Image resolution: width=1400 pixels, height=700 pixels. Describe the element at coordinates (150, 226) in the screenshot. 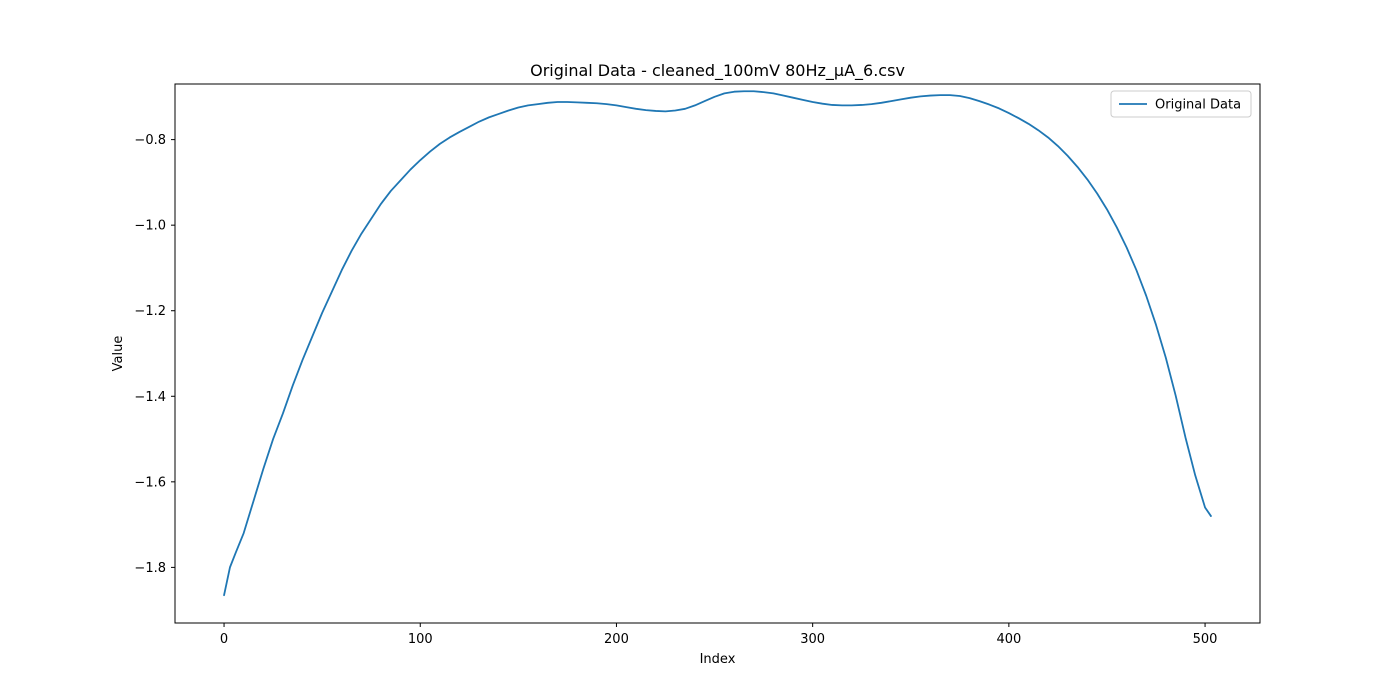

I see `y-tick-label: −1.0` at that location.